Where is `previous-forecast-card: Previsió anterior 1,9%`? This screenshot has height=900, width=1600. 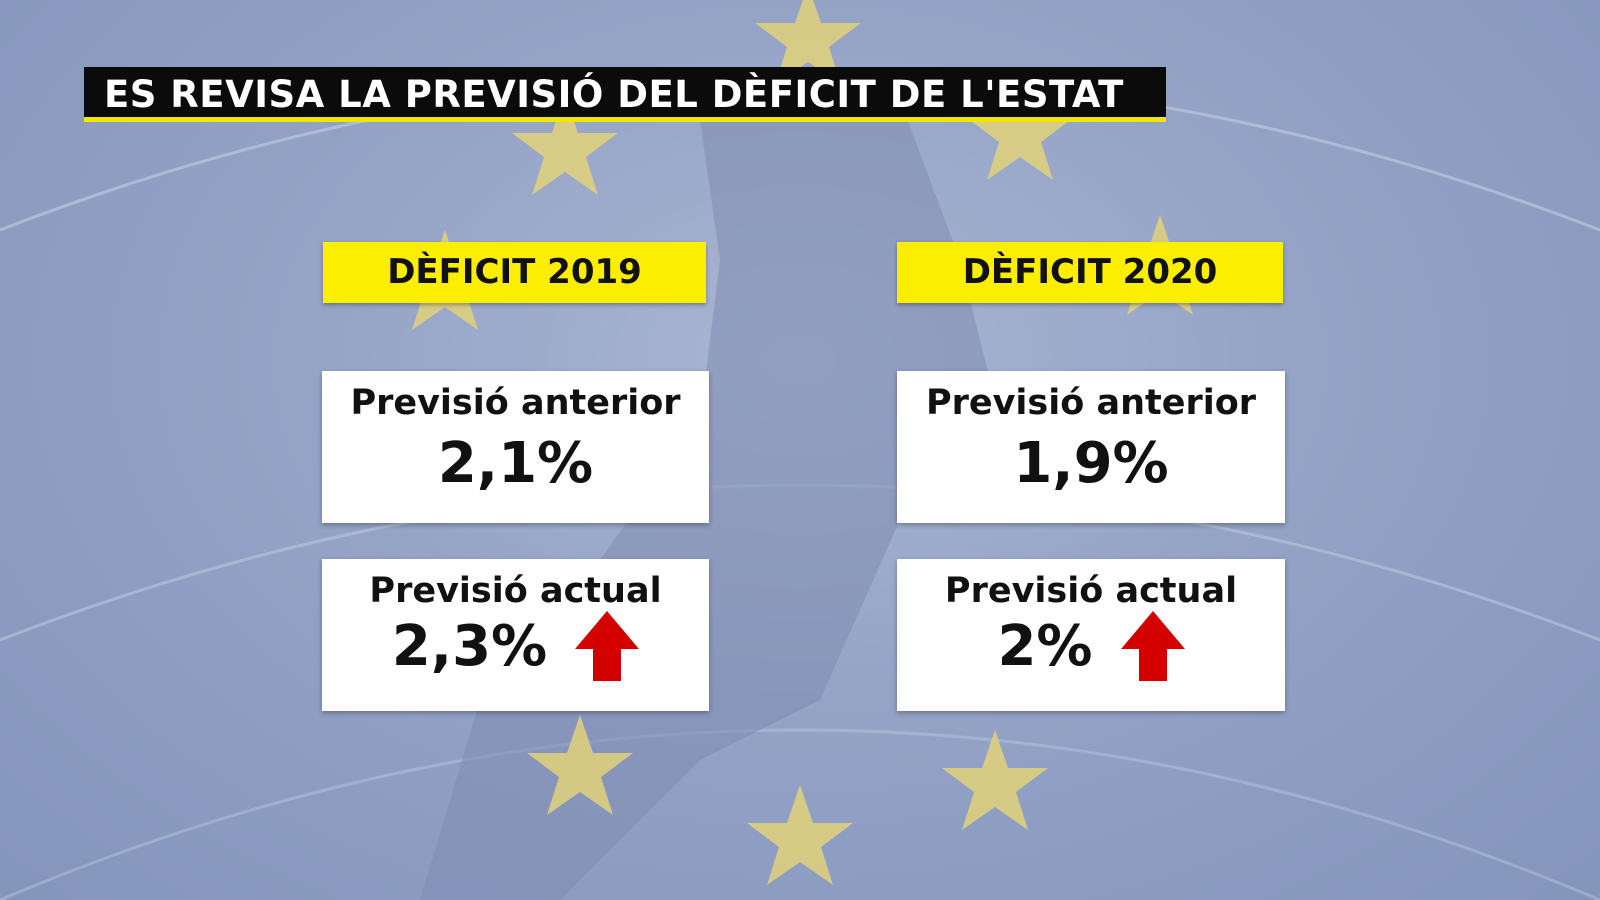 previous-forecast-card: Previsió anterior 1,9% is located at coordinates (1091, 447).